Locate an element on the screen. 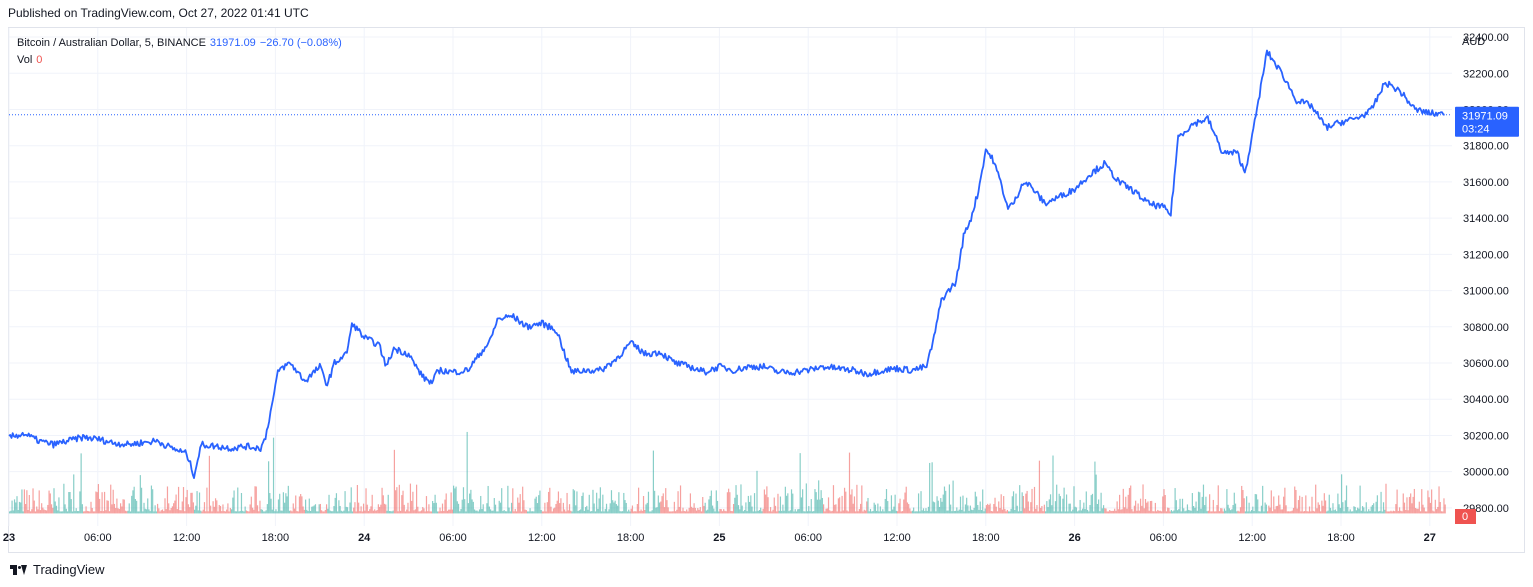 This screenshot has width=1533, height=587. x-tick-label: 27 is located at coordinates (1430, 538).